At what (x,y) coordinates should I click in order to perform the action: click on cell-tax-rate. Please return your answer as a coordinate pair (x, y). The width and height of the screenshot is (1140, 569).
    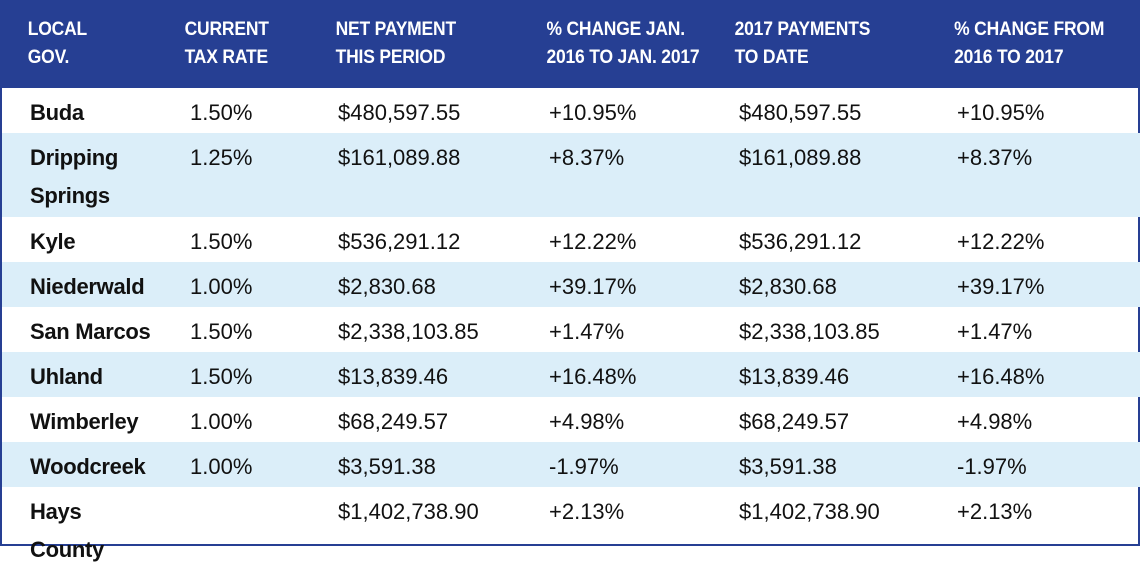
    Looking at the image, I should click on (232, 528).